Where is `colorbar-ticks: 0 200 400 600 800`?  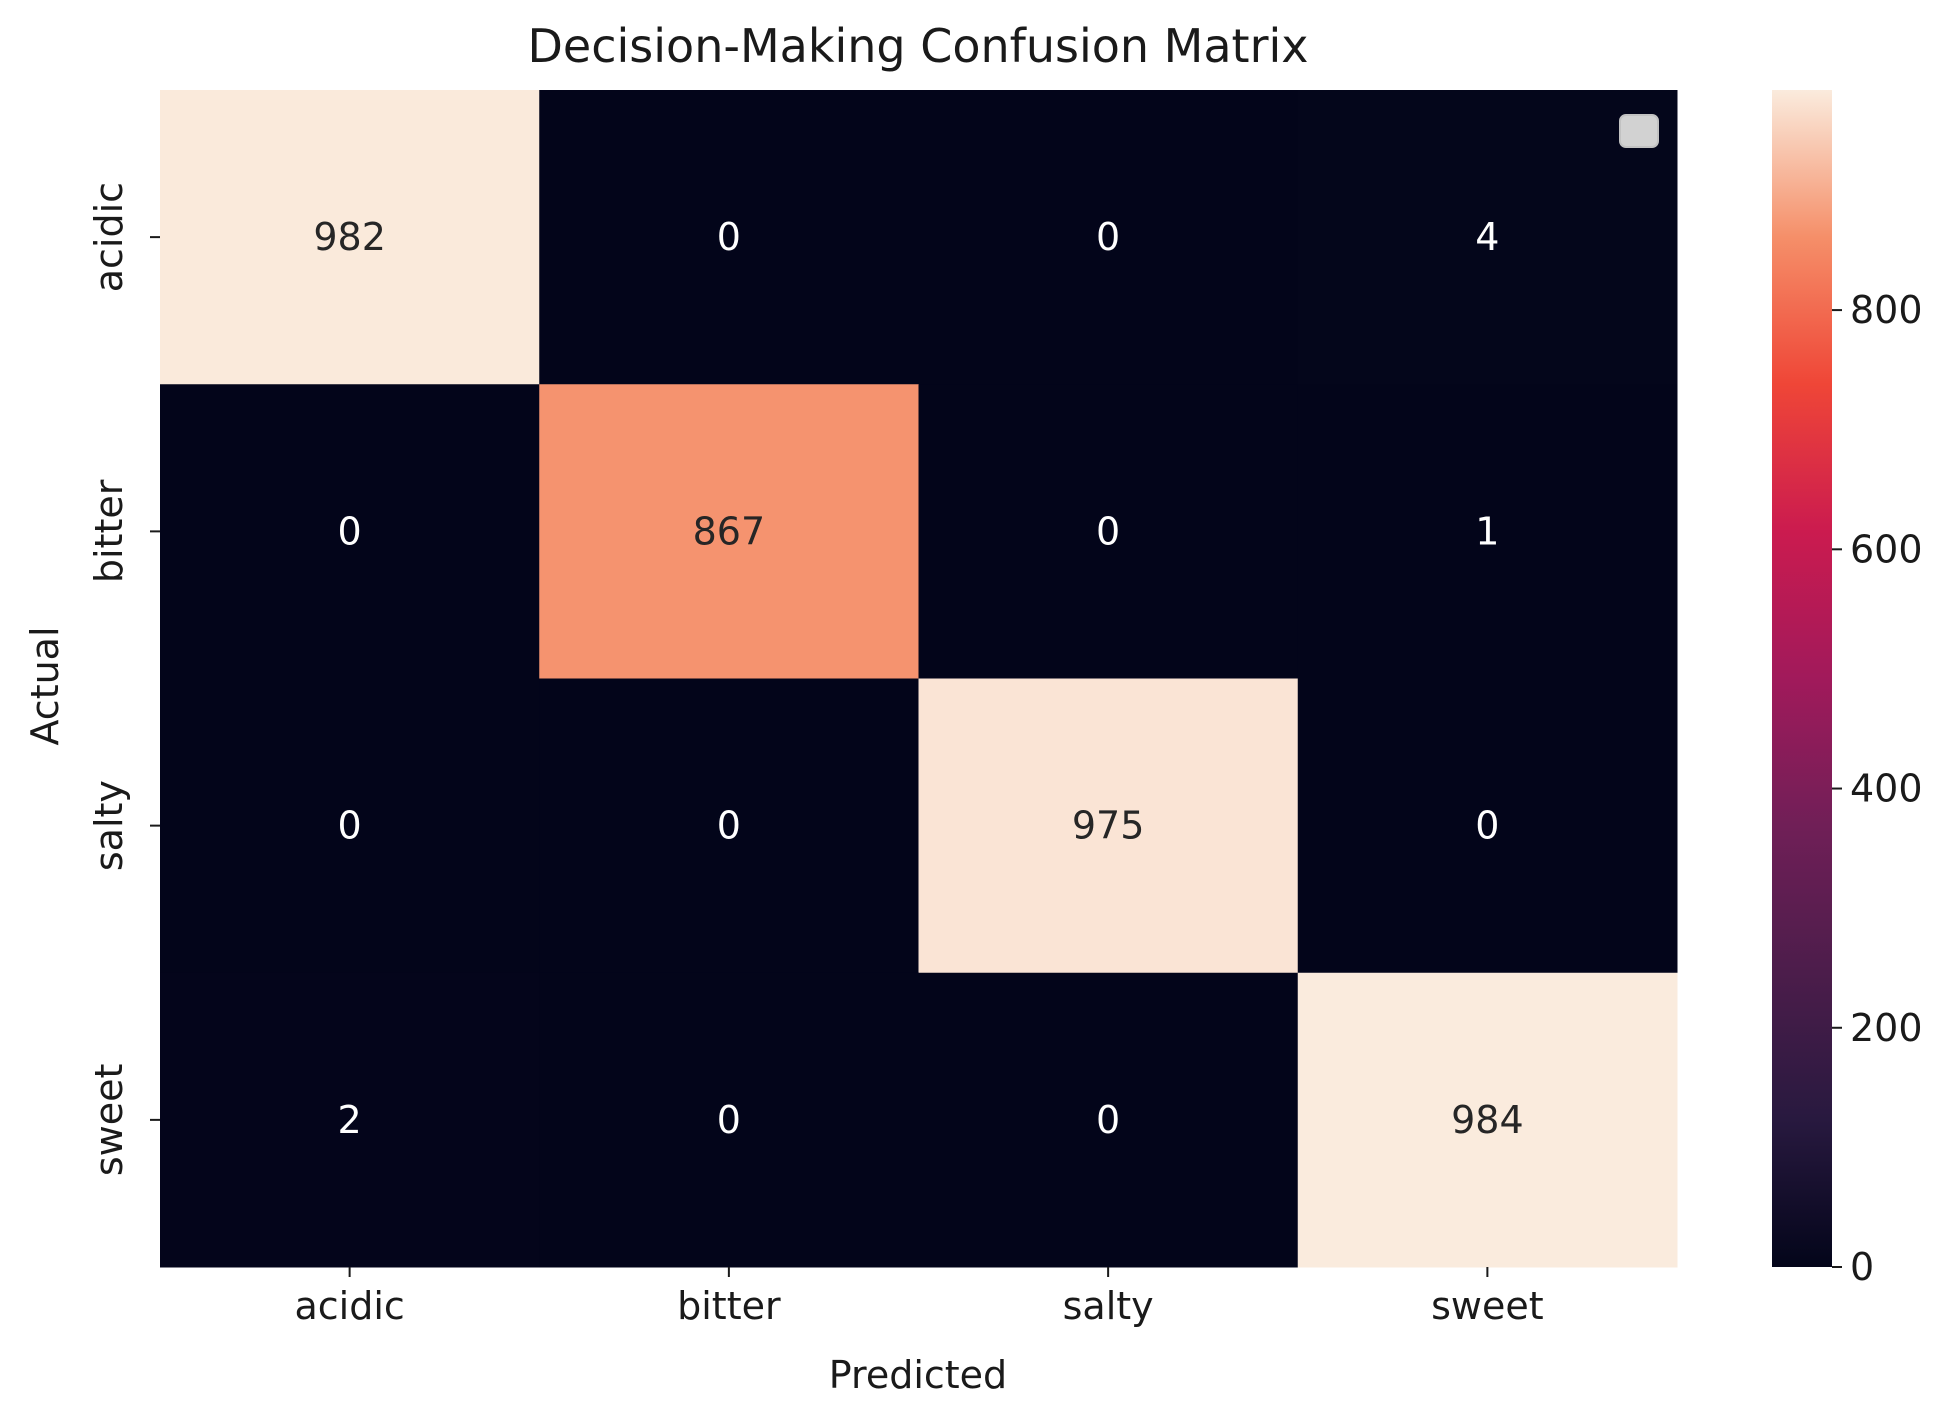 colorbar-ticks: 0 200 400 600 800 is located at coordinates (1877, 788).